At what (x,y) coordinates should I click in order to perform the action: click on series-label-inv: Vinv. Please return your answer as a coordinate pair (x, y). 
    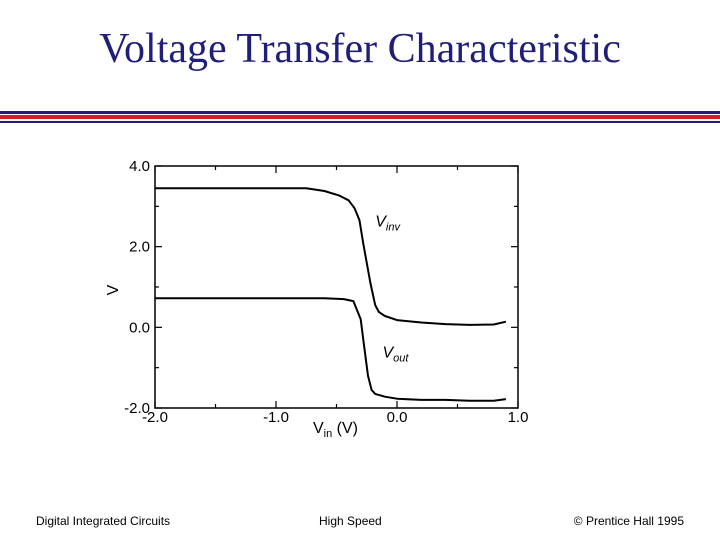
    Looking at the image, I should click on (388, 224).